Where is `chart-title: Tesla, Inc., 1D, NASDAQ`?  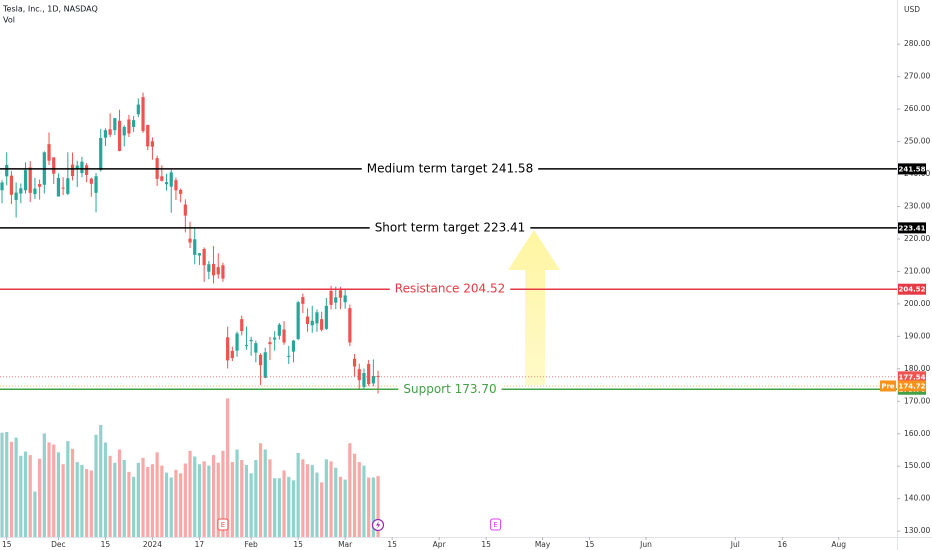
chart-title: Tesla, Inc., 1D, NASDAQ is located at coordinates (50, 9).